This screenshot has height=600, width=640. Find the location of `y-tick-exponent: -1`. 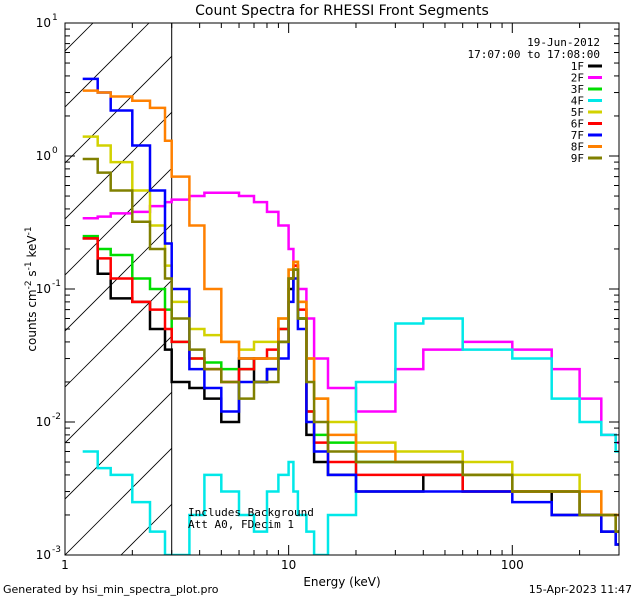

y-tick-exponent: -1 is located at coordinates (56, 284).